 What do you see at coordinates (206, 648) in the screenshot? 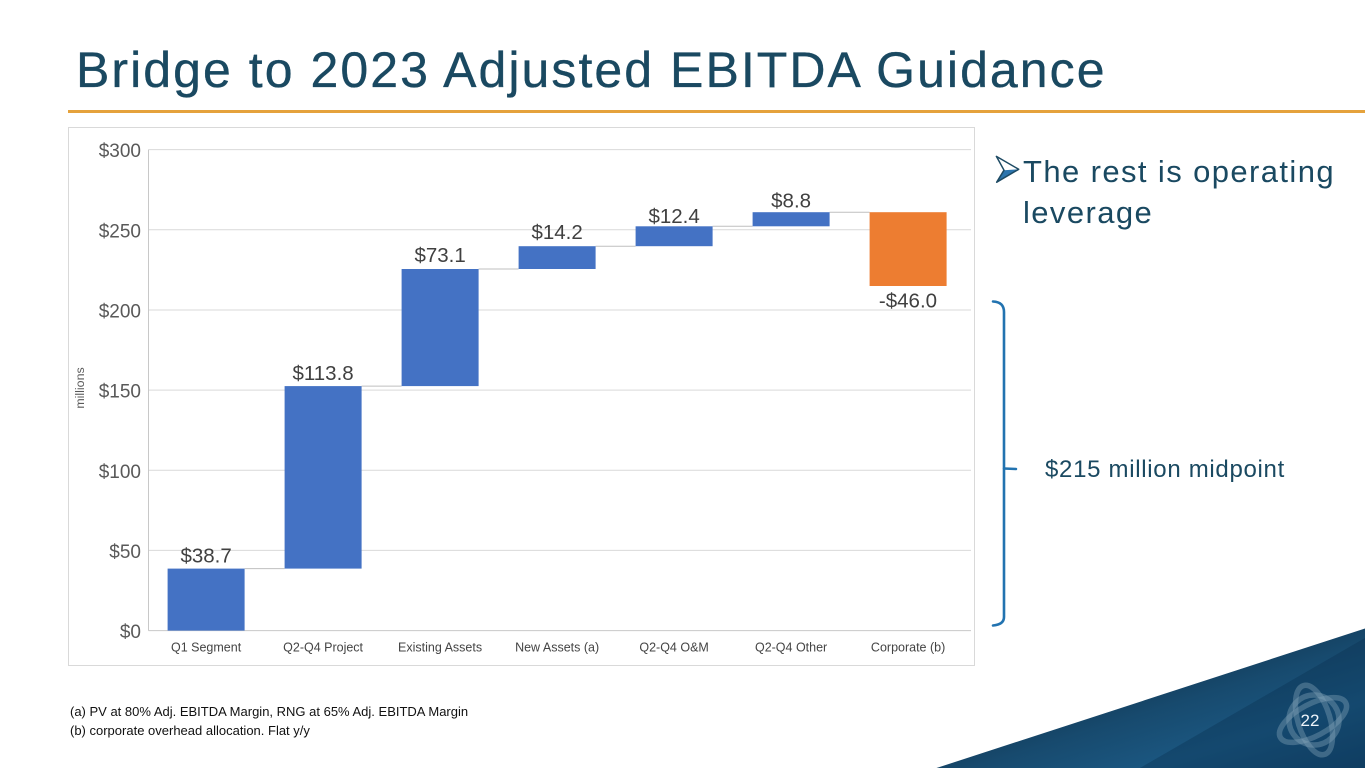
I see `svg-text: Q1 Segment` at bounding box center [206, 648].